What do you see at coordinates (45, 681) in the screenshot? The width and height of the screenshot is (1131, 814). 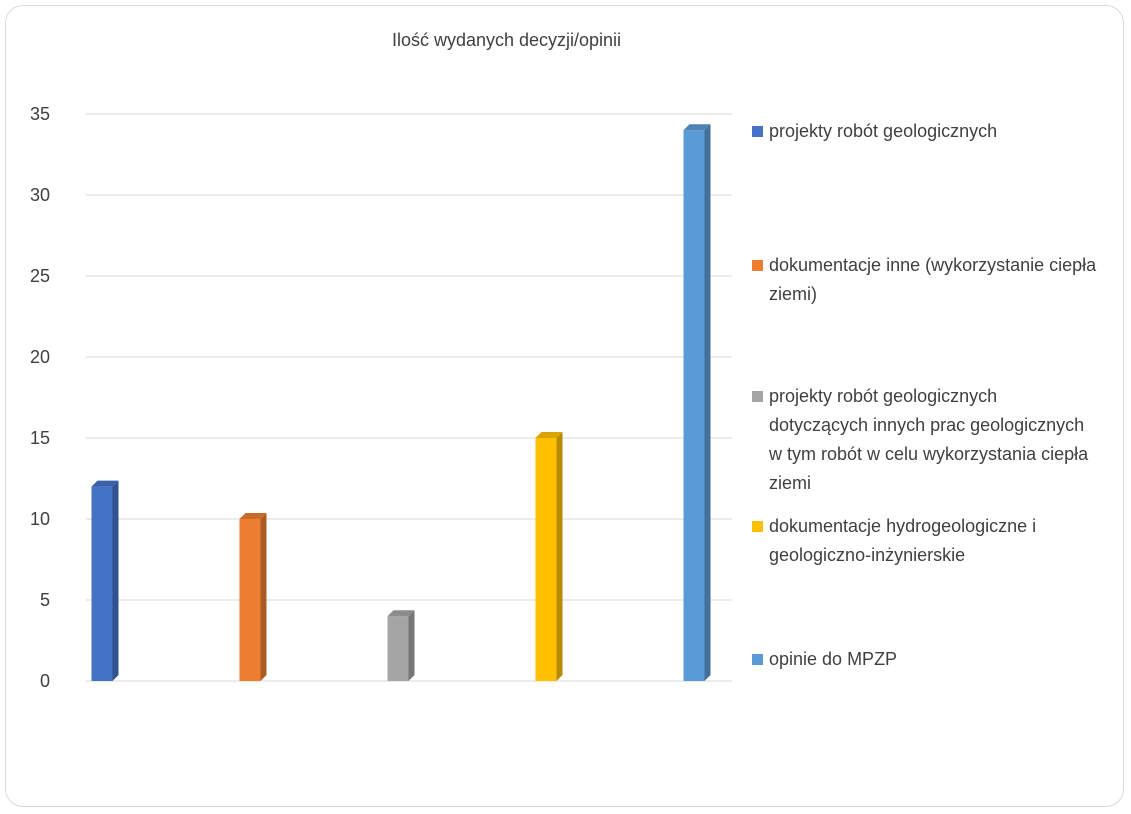 I see `y-tick-label: 0` at bounding box center [45, 681].